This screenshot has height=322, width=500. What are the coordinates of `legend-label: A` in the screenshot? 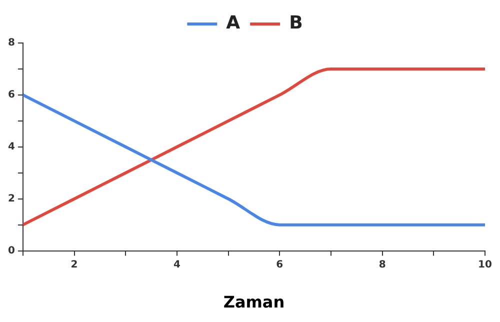 It's located at (233, 23).